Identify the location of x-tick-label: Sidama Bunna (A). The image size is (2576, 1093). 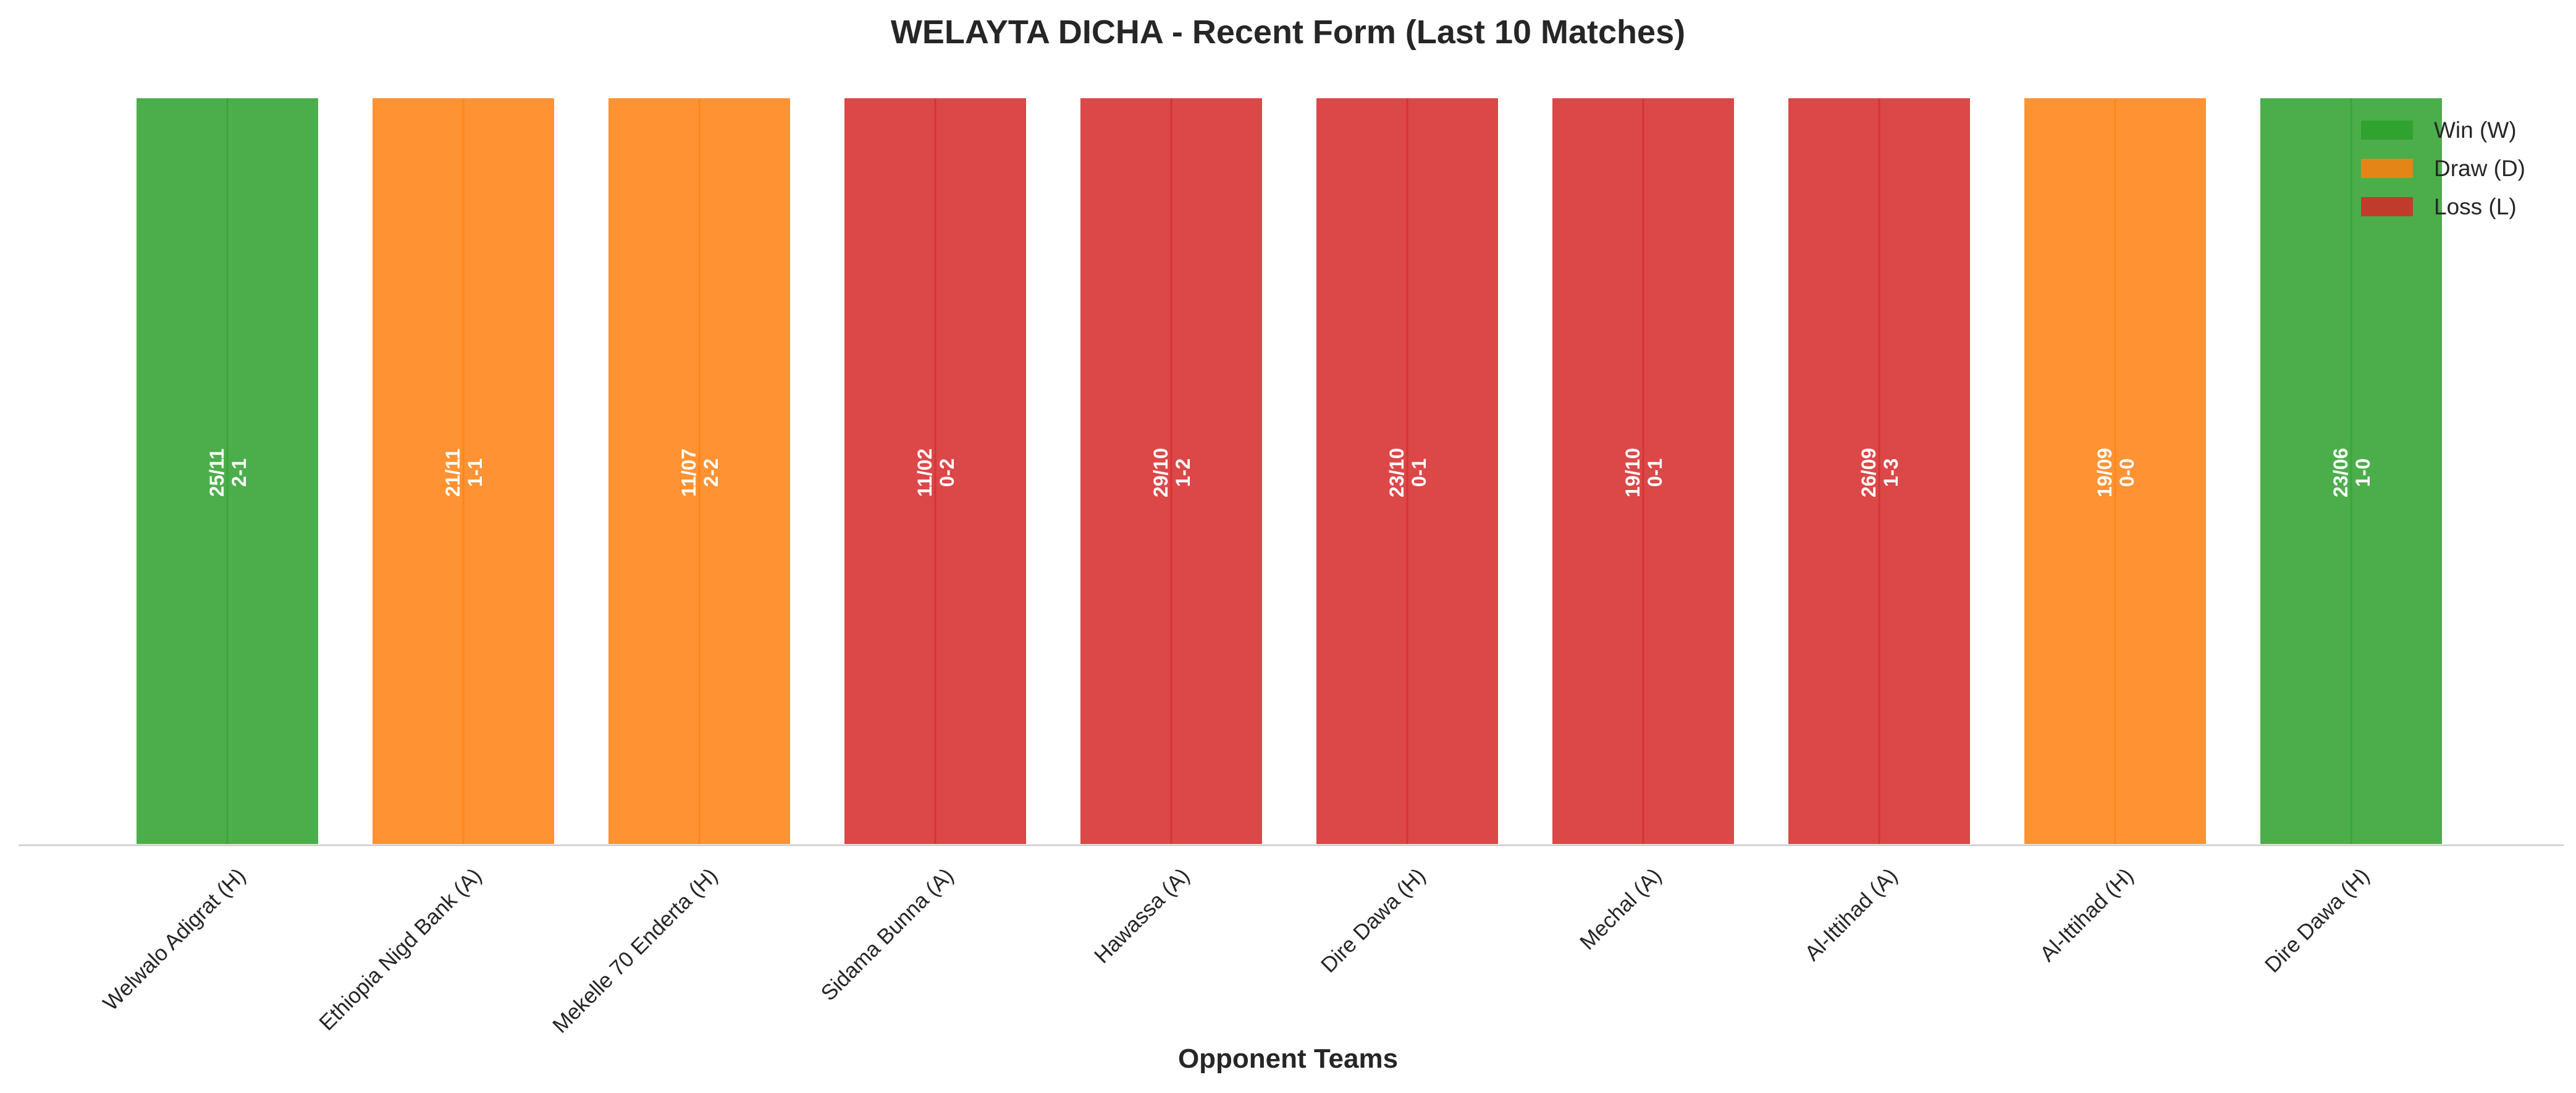
(887, 935).